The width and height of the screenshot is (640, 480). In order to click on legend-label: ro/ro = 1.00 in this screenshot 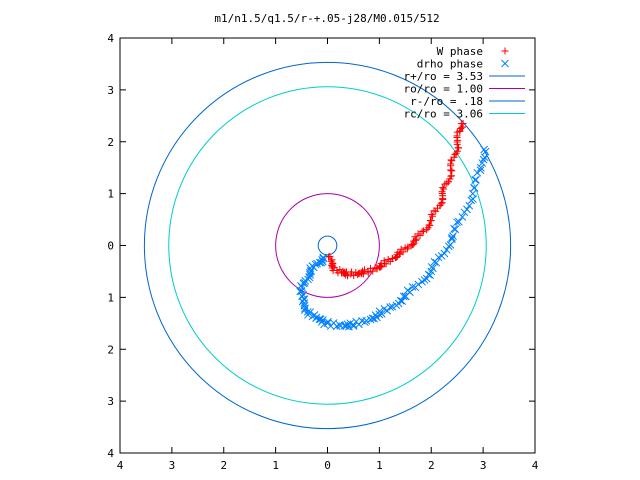, I will do `click(443, 89)`.